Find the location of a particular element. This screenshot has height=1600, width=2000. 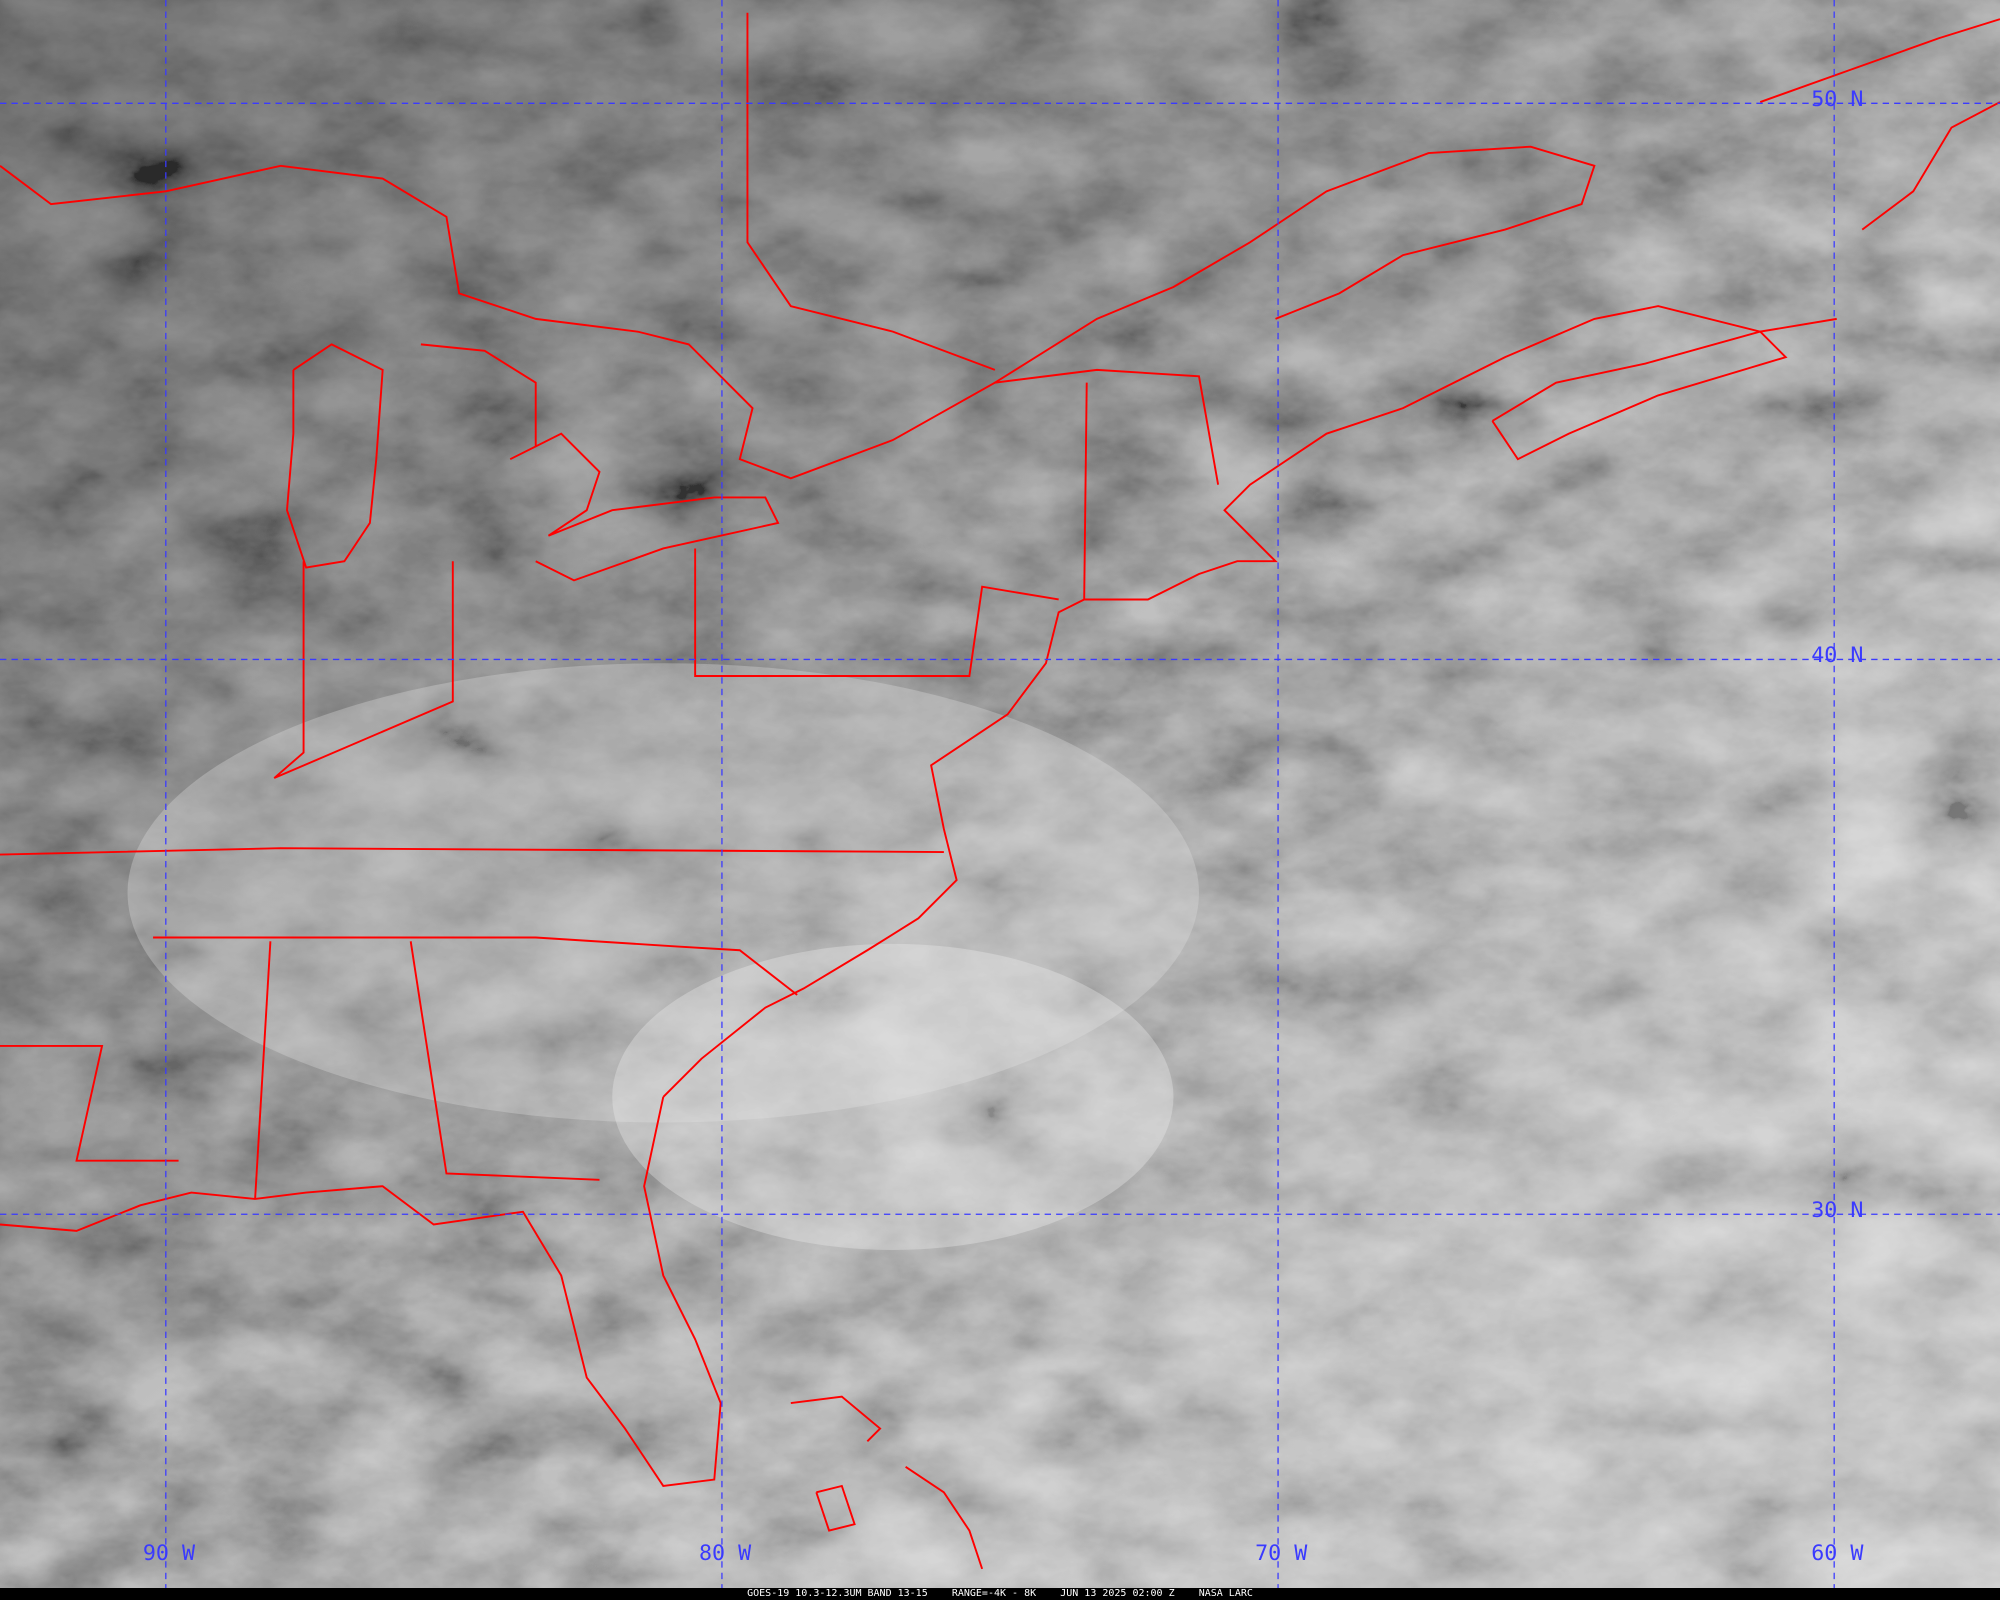

caption-range: RANGE=-4K - 8K is located at coordinates (994, 1593).